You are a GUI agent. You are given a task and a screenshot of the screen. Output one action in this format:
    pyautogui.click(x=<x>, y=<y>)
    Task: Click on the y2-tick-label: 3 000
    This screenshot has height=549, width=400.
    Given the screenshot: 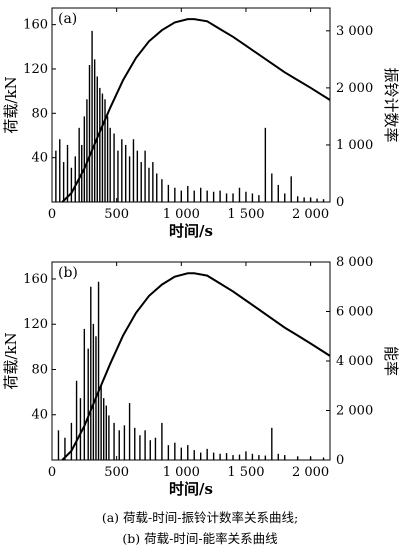 What is the action you would take?
    pyautogui.click(x=354, y=31)
    